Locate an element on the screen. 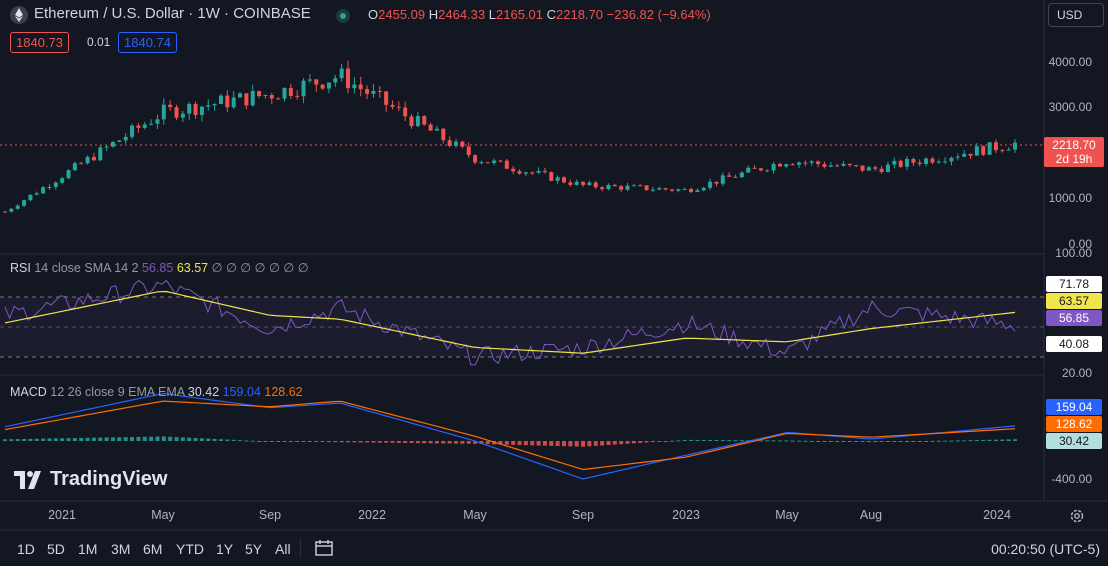  market-status-icon is located at coordinates (343, 16).